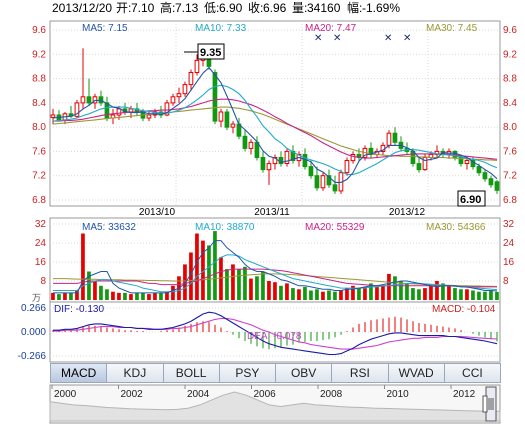  Describe the element at coordinates (109, 227) in the screenshot. I see `volume-ma5-legend: MA5: 33632` at that location.